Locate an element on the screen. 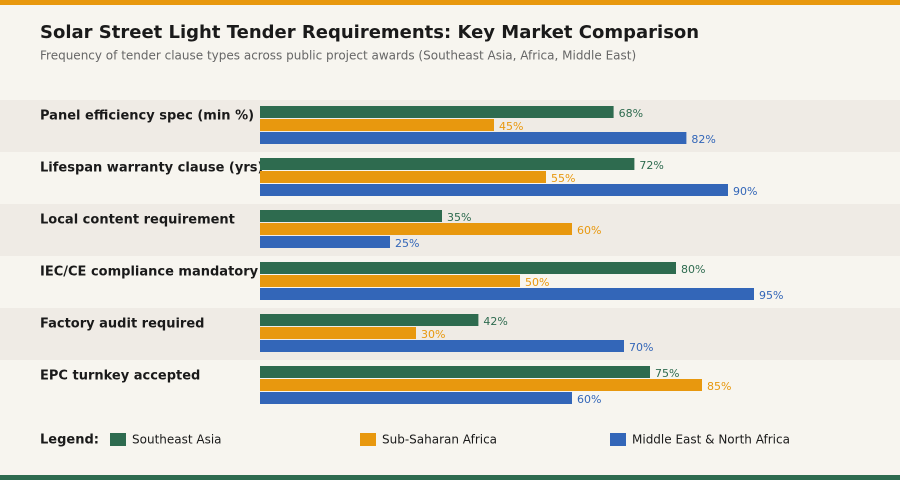 The width and height of the screenshot is (900, 480). legend-title: Legend: is located at coordinates (69, 440).